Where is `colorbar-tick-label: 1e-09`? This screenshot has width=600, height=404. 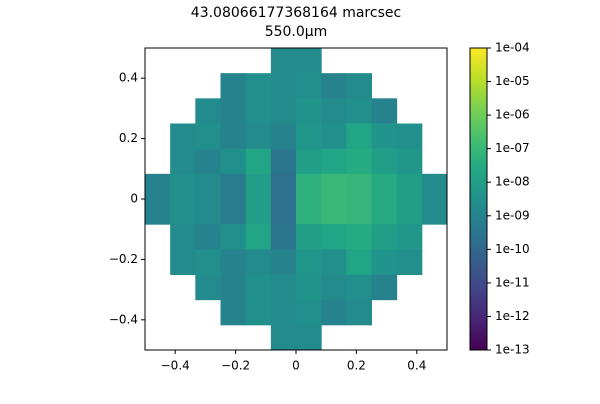 colorbar-tick-label: 1e-09 is located at coordinates (512, 215).